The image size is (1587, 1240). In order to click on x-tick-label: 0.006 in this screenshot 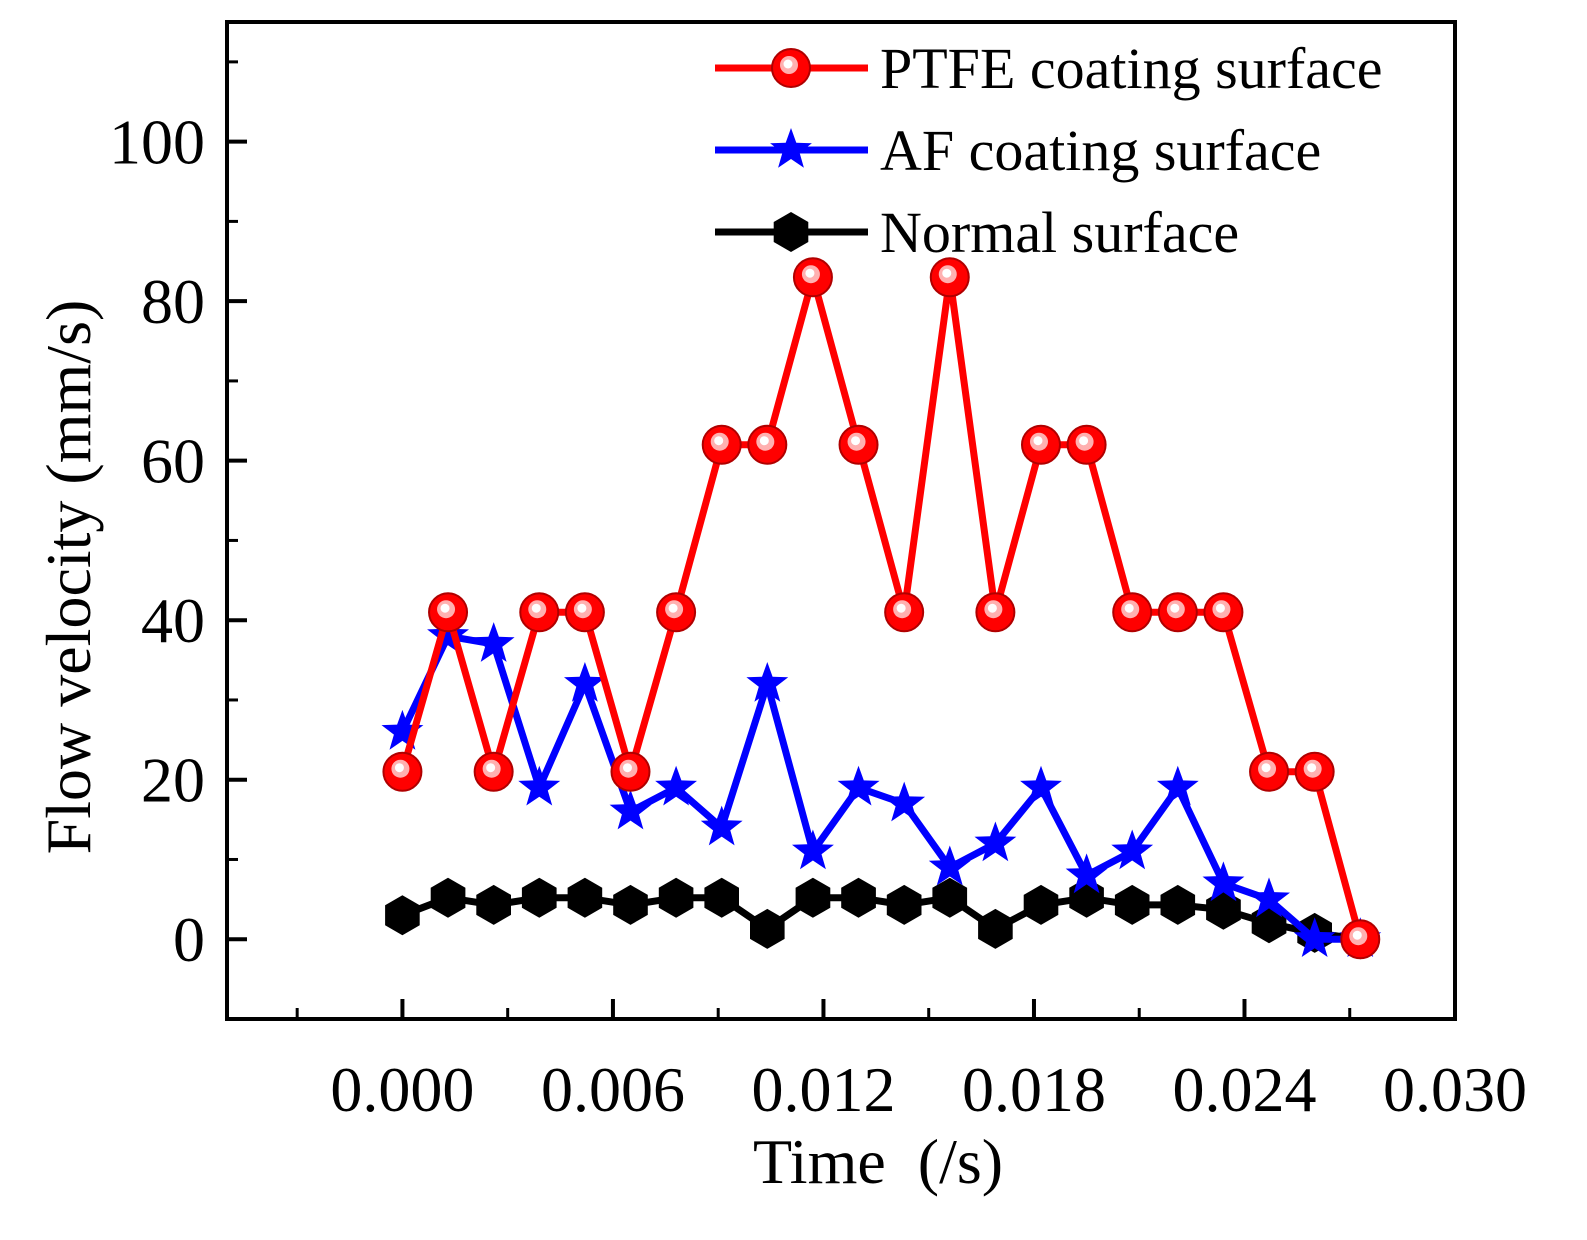, I will do `click(613, 1089)`.